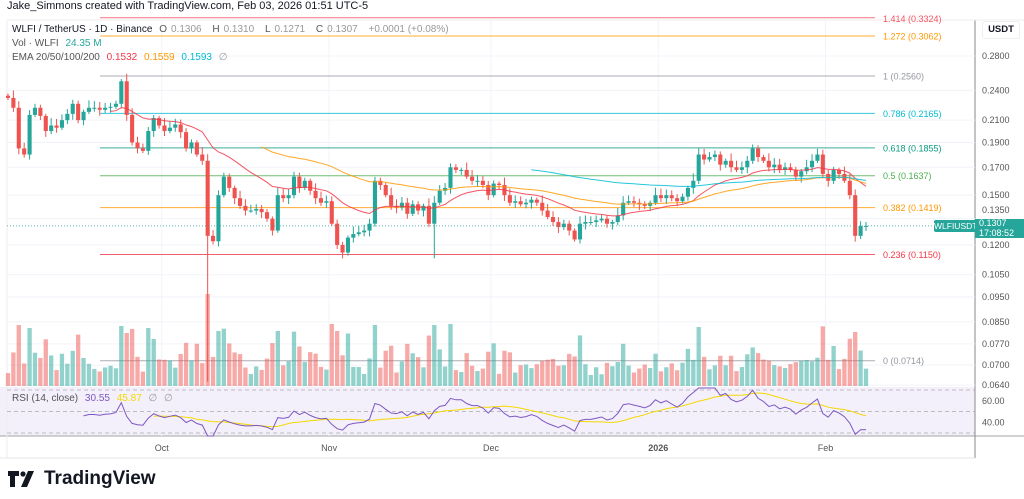  Describe the element at coordinates (996, 245) in the screenshot. I see `price-tick-label: 0.1200` at that location.